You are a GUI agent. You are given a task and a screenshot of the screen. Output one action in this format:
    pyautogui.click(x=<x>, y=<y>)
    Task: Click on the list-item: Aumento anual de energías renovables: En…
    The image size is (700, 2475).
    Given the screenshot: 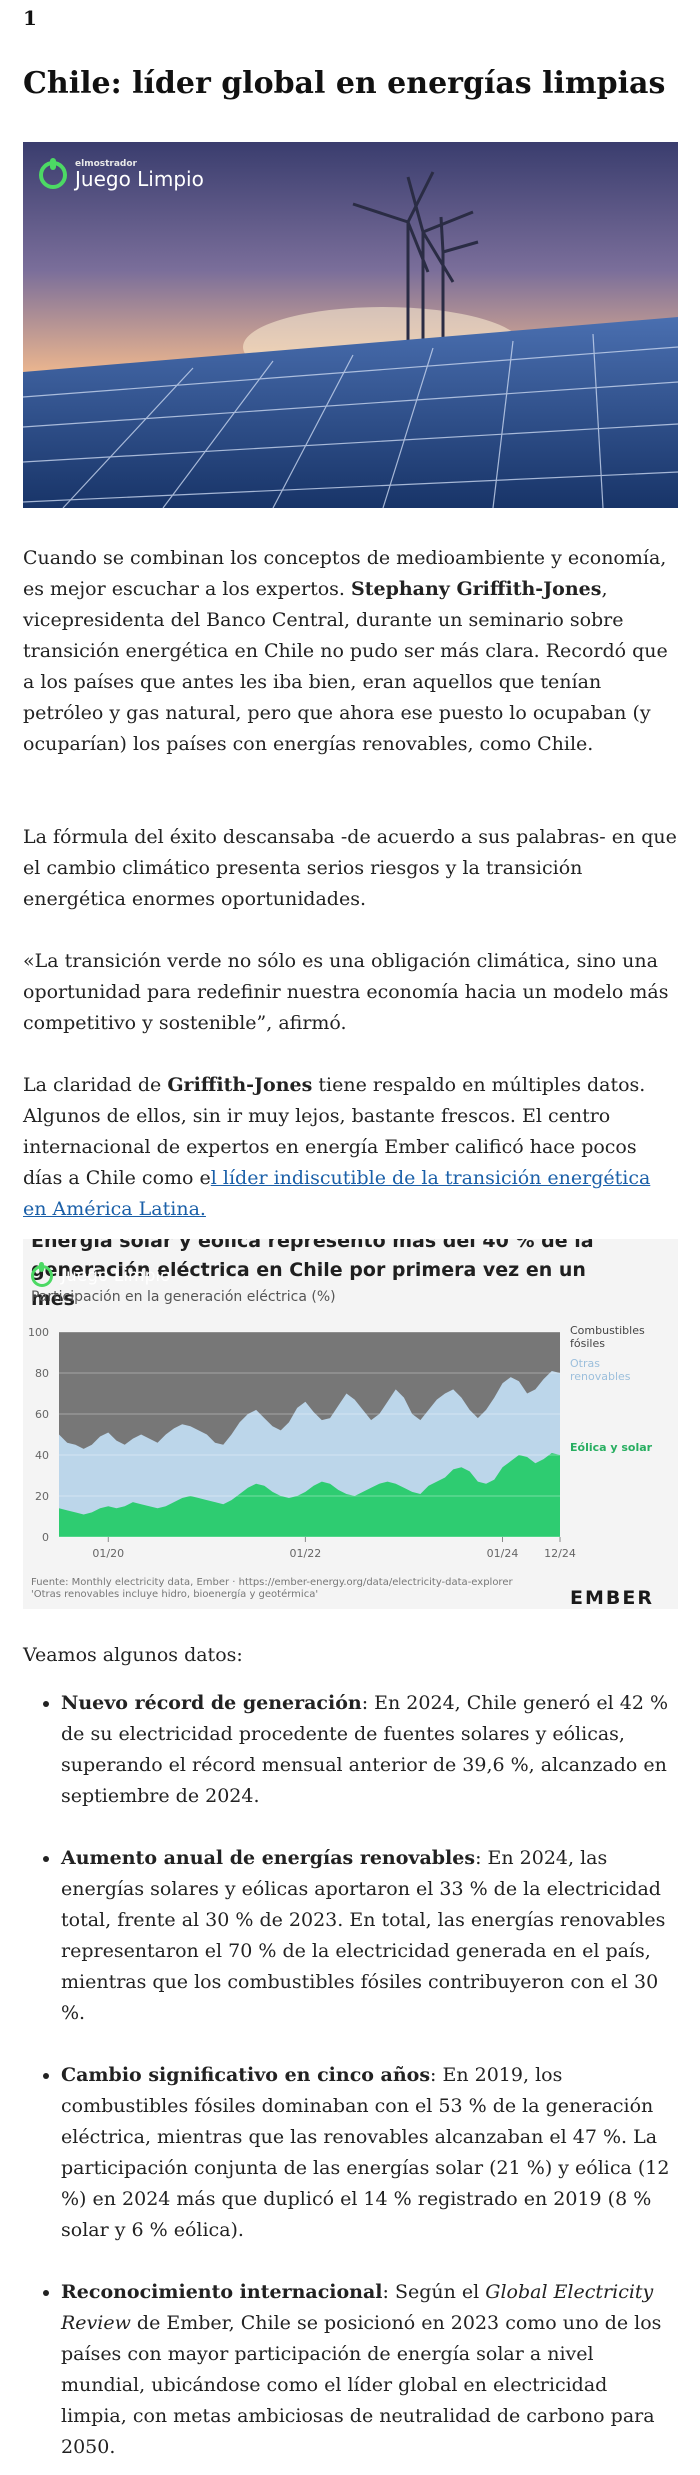 What is the action you would take?
    pyautogui.click(x=369, y=1936)
    